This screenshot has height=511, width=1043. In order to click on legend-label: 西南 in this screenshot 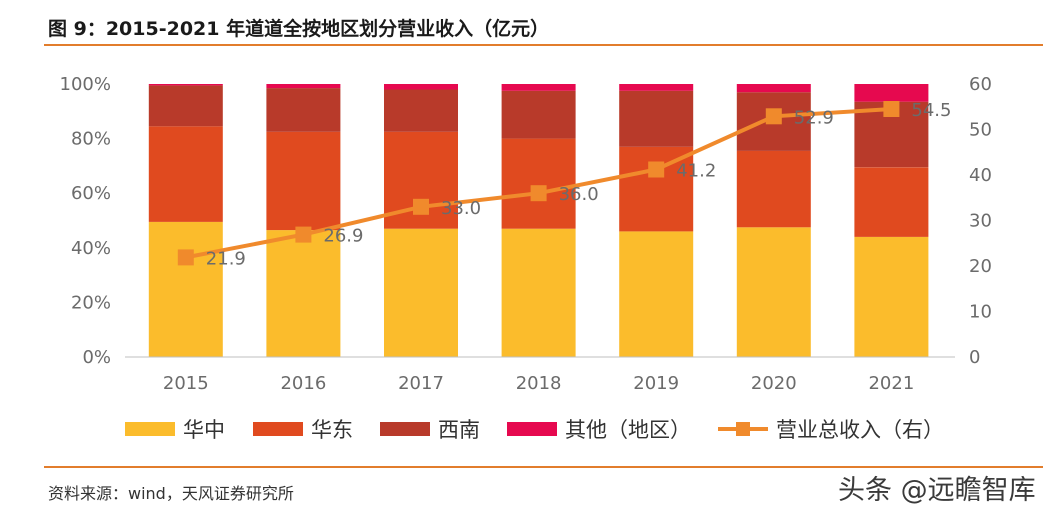, I will do `click(459, 430)`.